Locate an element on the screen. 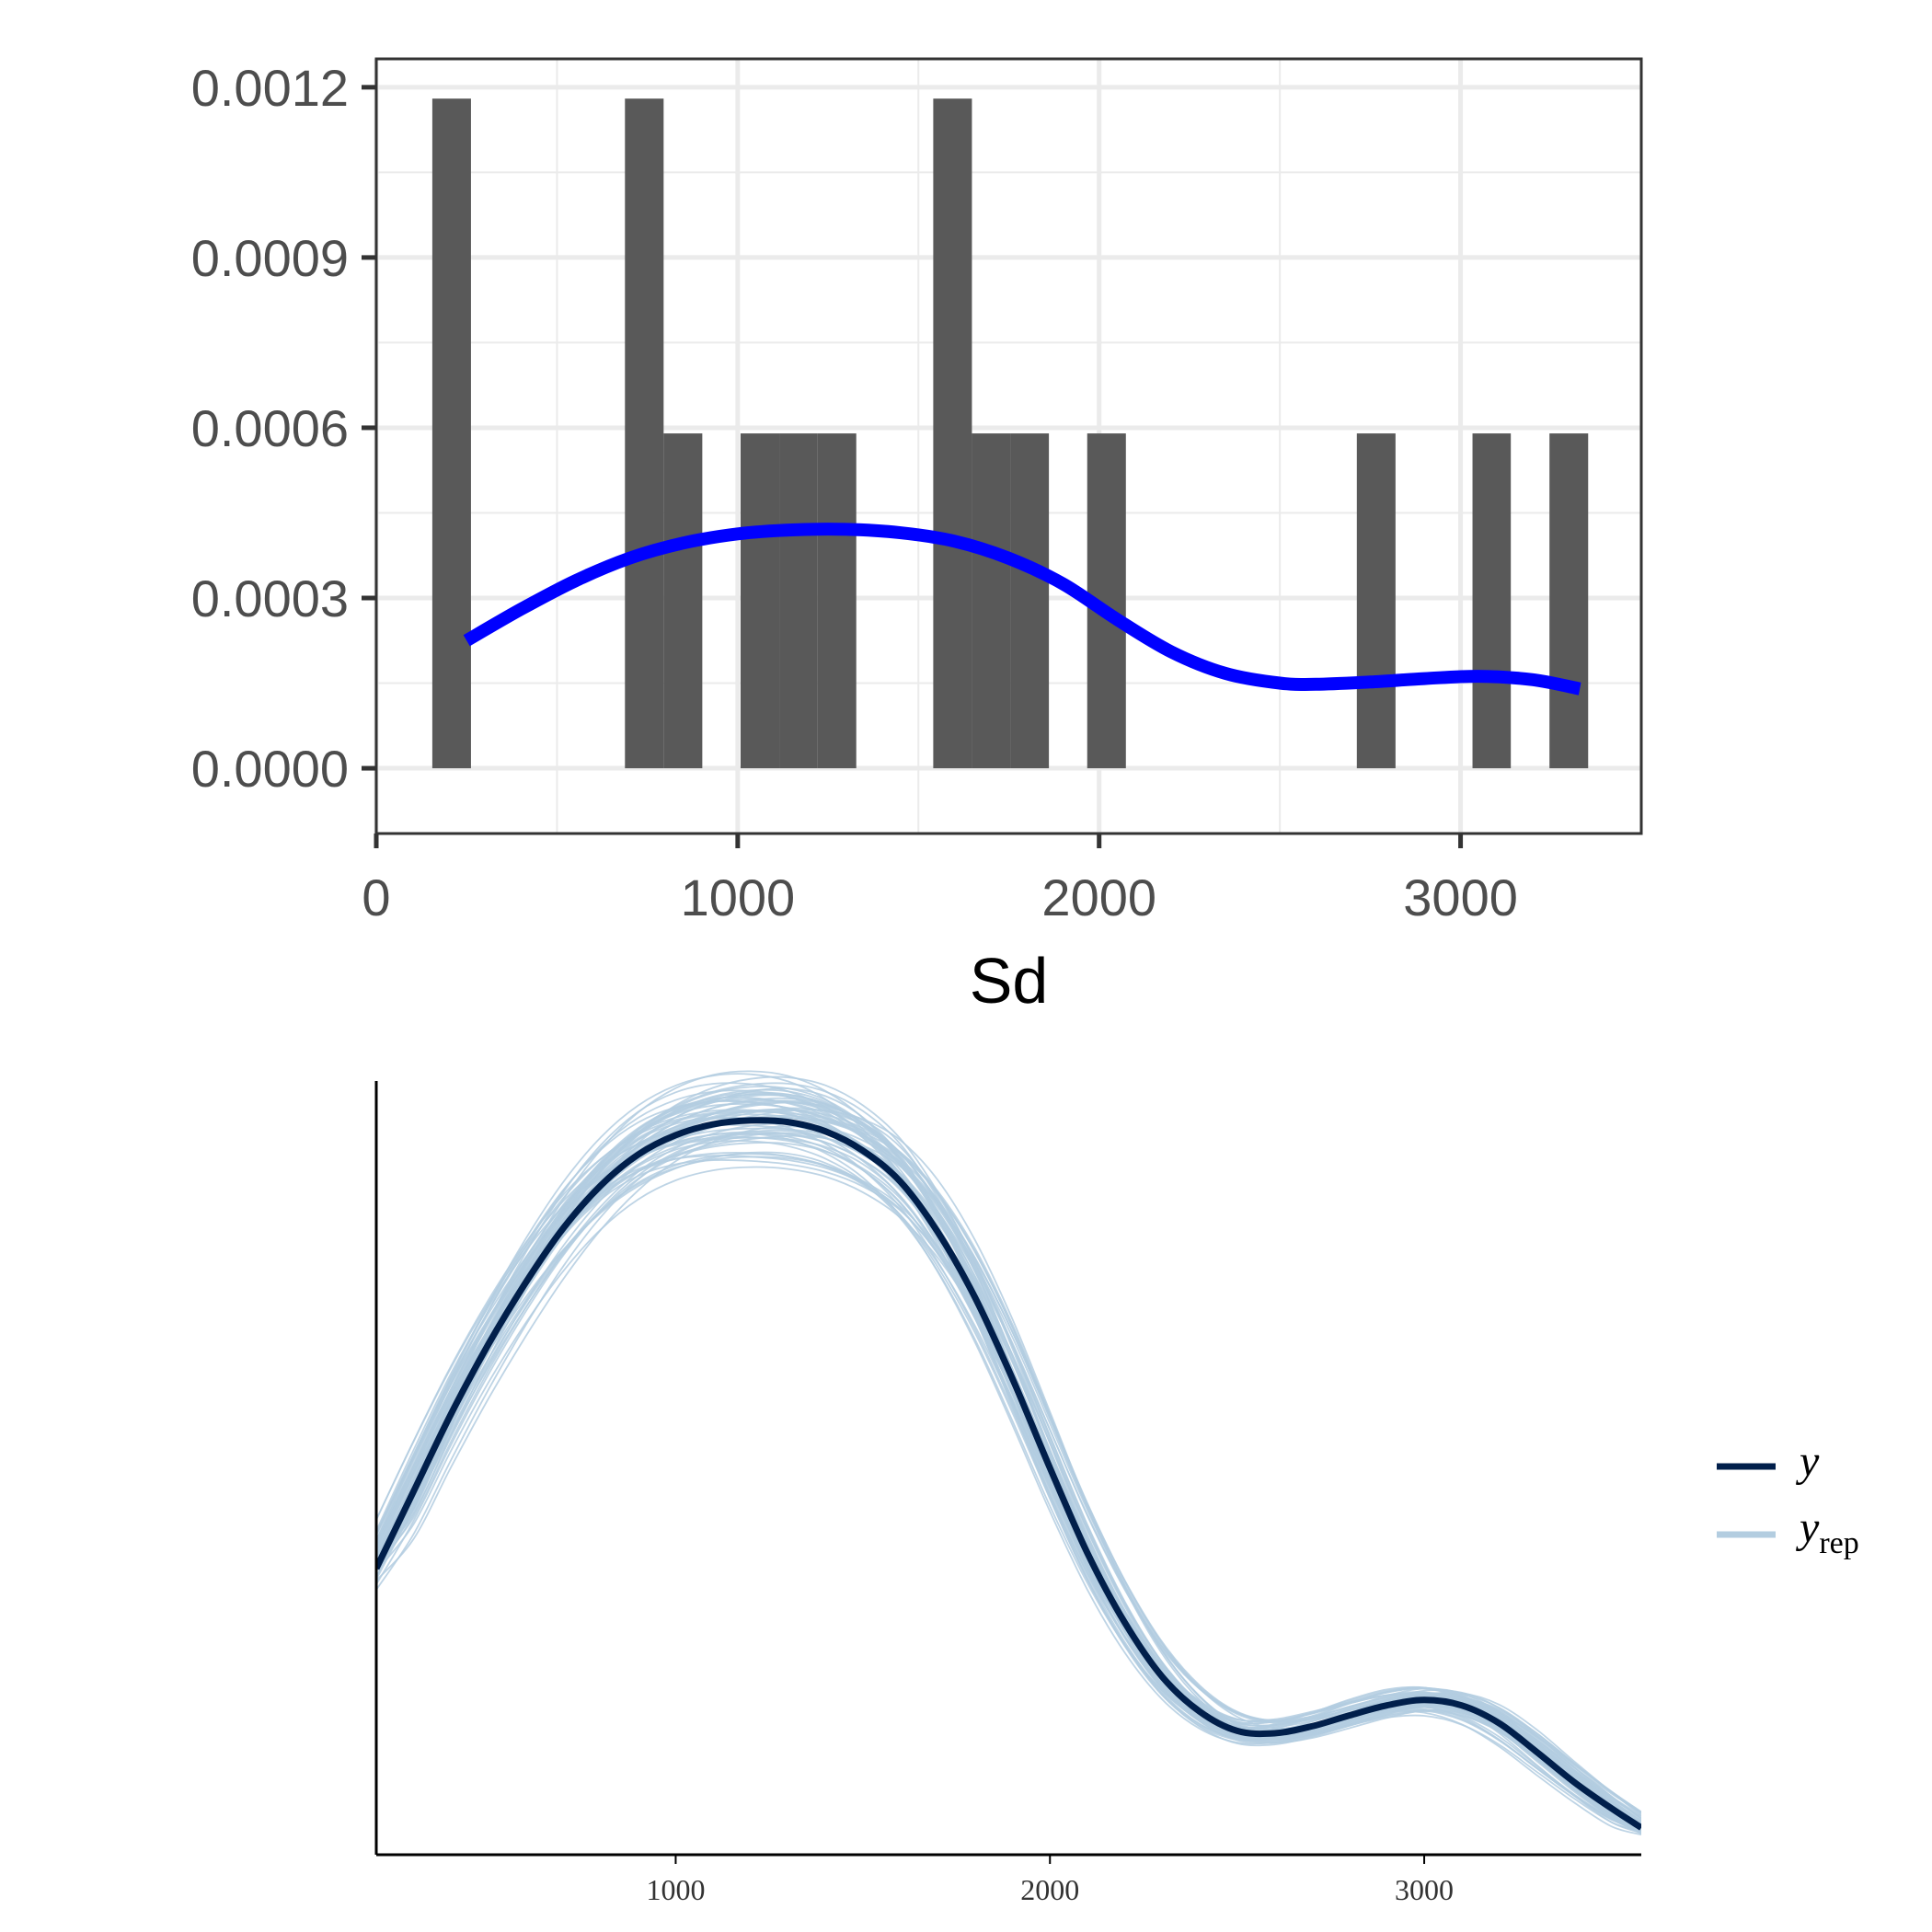 This screenshot has height=1932, width=1932. histogram-x-axis-title: Sd is located at coordinates (1009, 981).